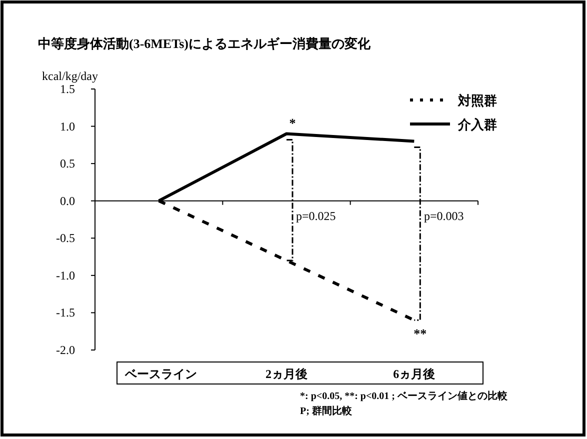 This screenshot has height=439, width=587. I want to click on y-tick-label: -1.0, so click(65, 275).